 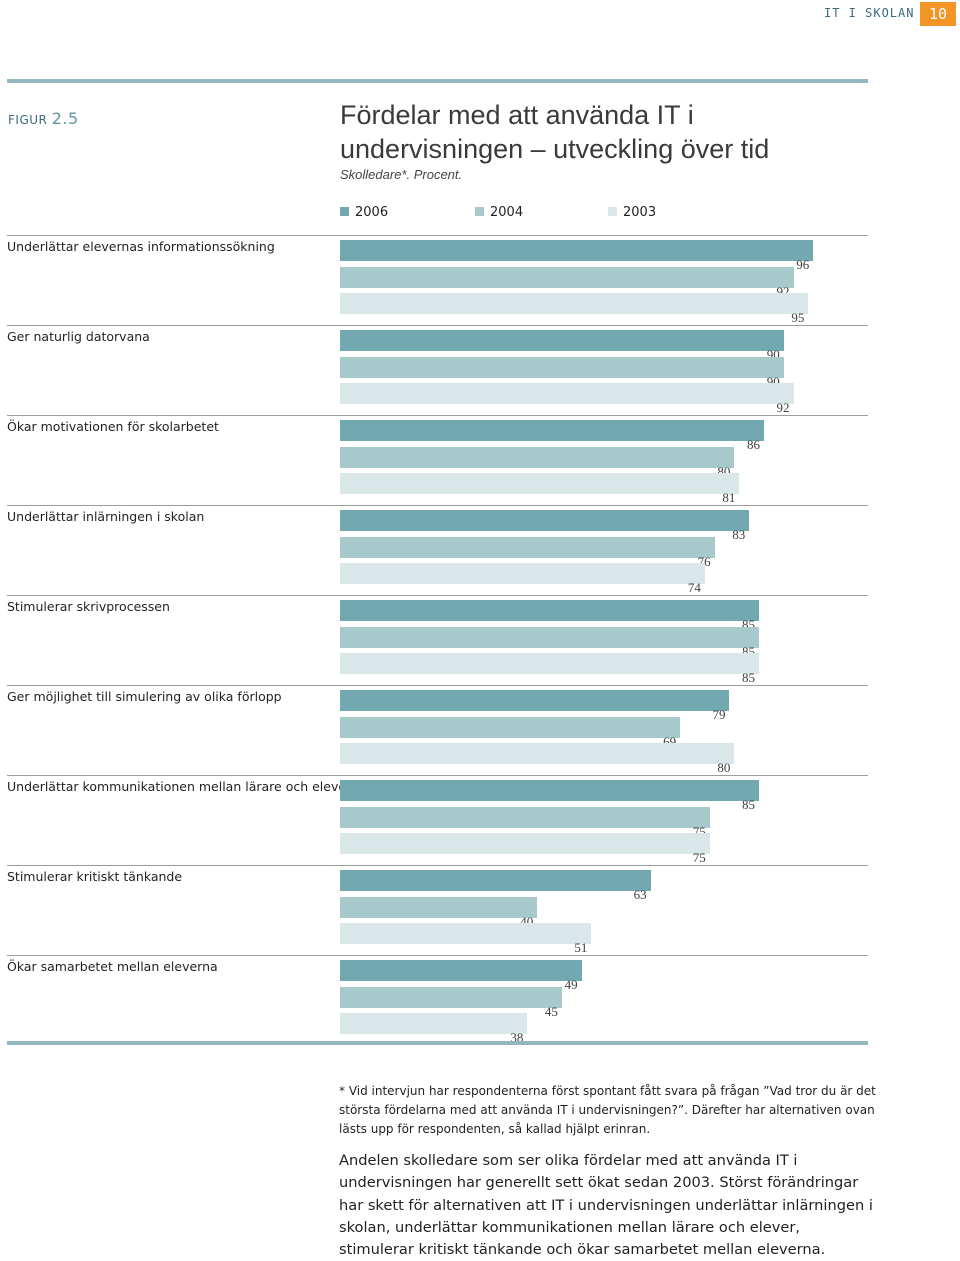 What do you see at coordinates (719, 714) in the screenshot?
I see `data-label-2006: 79` at bounding box center [719, 714].